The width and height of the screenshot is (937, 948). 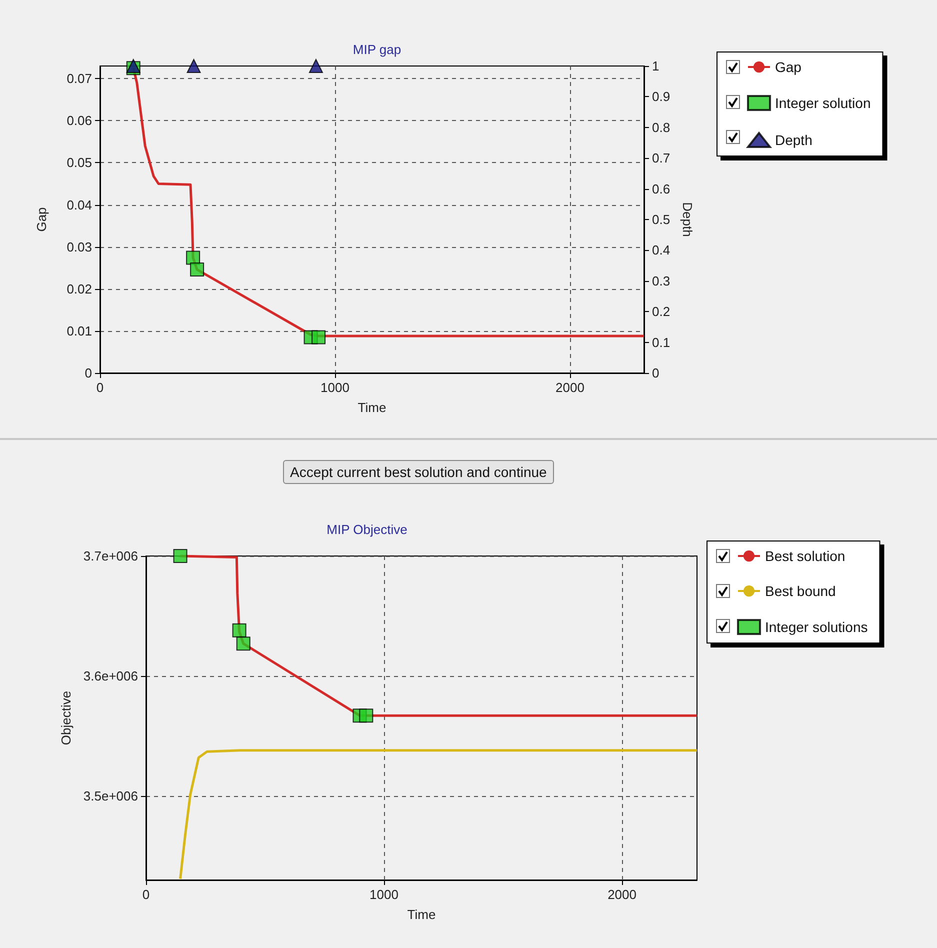 What do you see at coordinates (816, 627) in the screenshot?
I see `legend-label: Integer solutions` at bounding box center [816, 627].